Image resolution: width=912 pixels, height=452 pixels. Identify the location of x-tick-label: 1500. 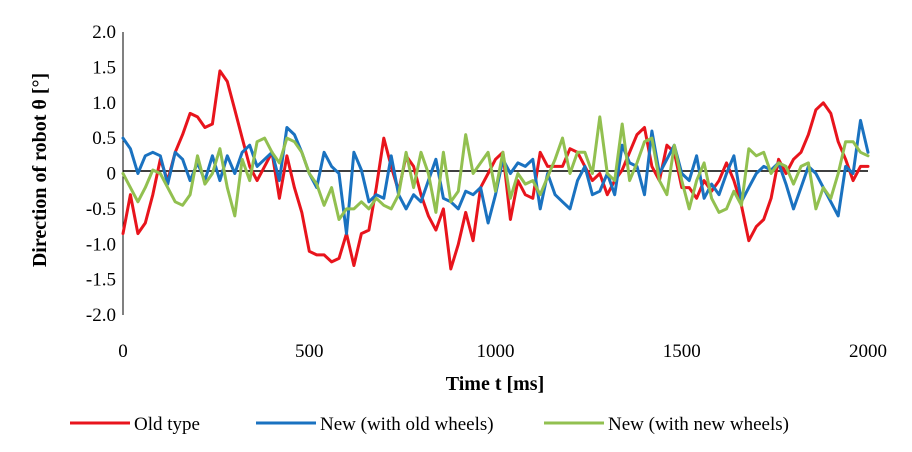
(682, 351).